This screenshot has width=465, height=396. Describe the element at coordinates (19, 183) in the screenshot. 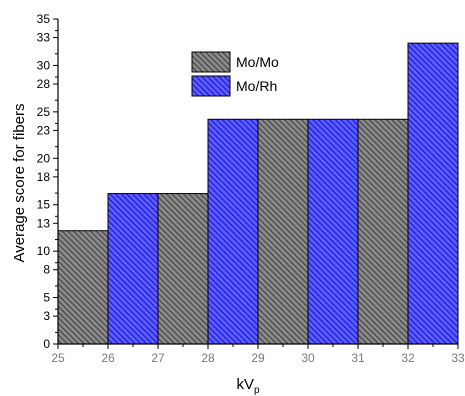

I see `y-axis-title: Average score for fibers` at that location.